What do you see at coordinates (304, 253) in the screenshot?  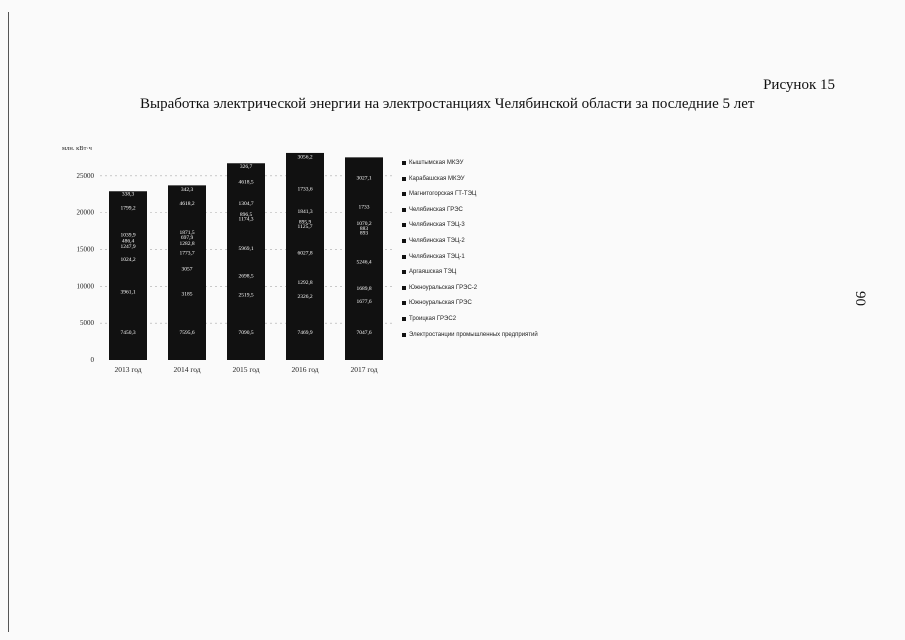 I see `segment-label: 6027,8` at bounding box center [304, 253].